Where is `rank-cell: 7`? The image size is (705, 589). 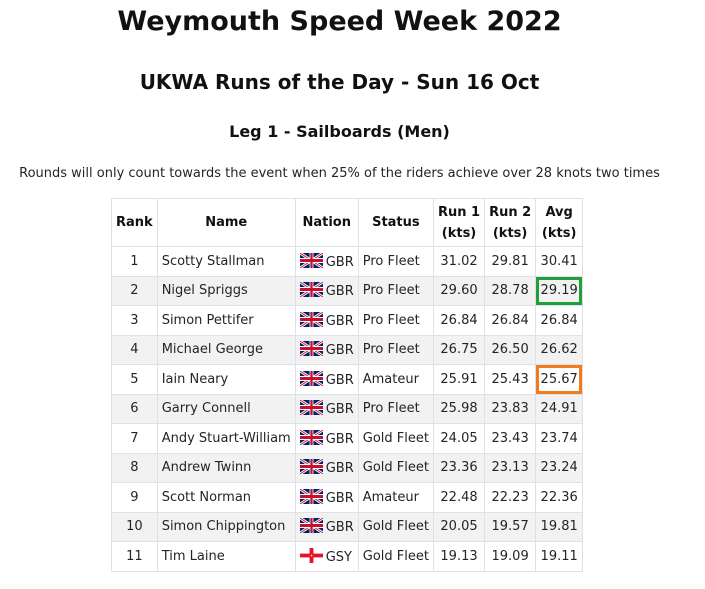
rank-cell: 7 is located at coordinates (134, 438).